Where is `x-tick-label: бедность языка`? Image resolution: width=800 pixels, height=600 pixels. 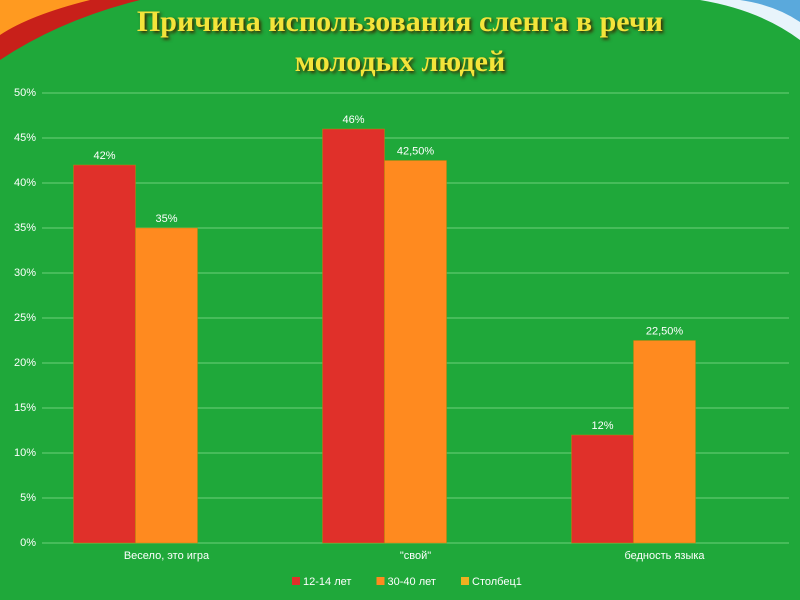
x-tick-label: бедность языка is located at coordinates (664, 556).